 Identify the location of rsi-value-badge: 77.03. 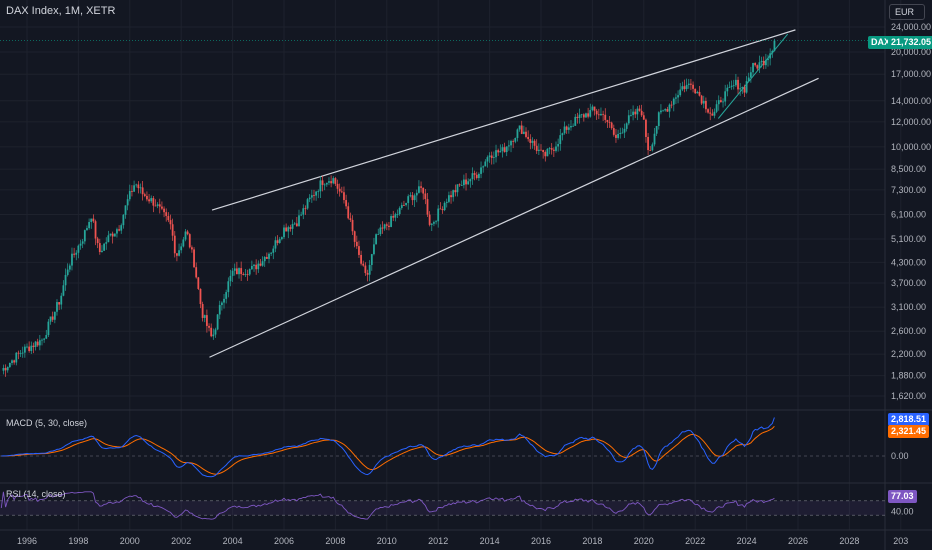
(902, 496).